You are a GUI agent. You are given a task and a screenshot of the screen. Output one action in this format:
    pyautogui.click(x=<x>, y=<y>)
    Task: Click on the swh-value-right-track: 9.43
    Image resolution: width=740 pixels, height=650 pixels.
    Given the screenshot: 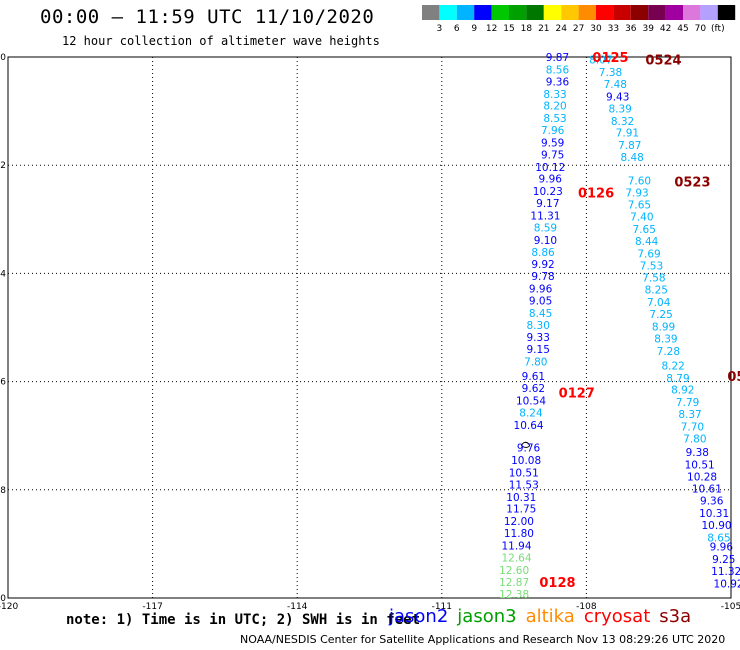 What is the action you would take?
    pyautogui.click(x=617, y=97)
    